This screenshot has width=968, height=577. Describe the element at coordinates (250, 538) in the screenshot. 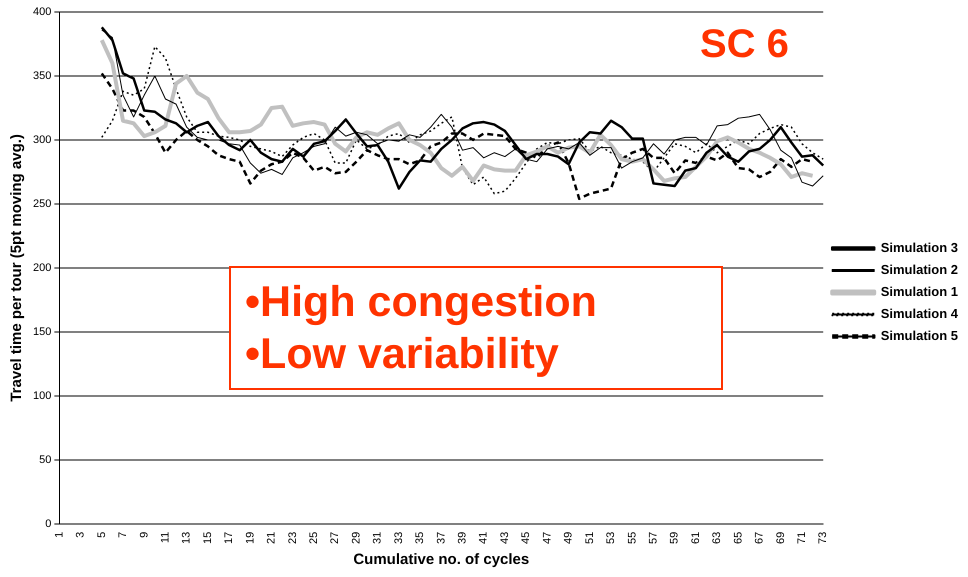

I see `x-tick-label: 19` at that location.